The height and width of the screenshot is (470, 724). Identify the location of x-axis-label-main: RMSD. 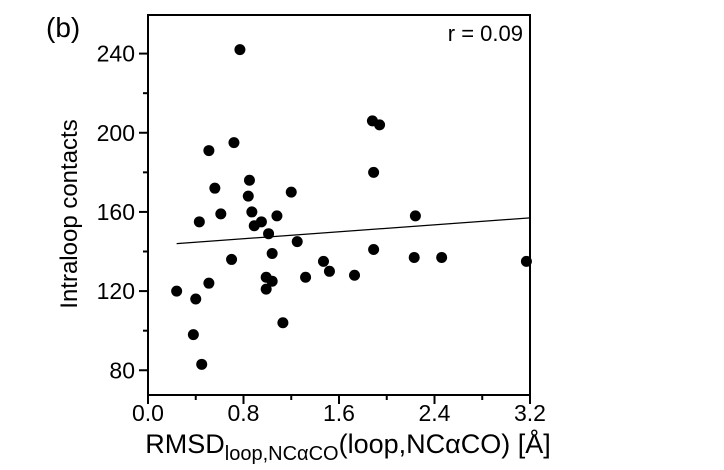
(185, 444).